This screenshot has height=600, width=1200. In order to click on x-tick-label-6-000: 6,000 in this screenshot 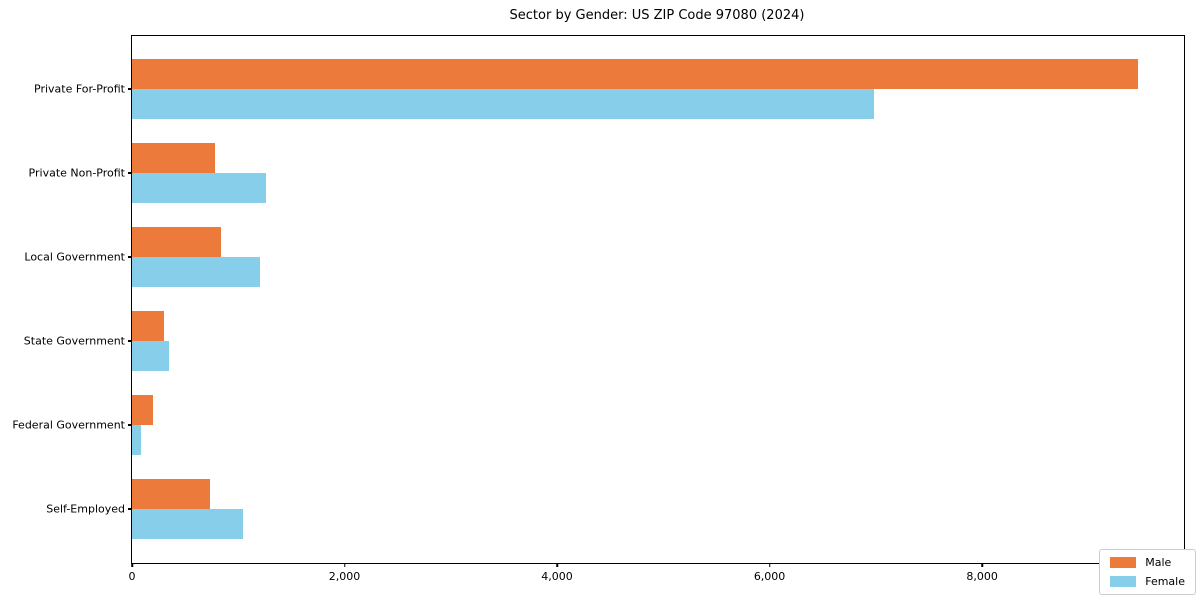, I will do `click(769, 576)`.